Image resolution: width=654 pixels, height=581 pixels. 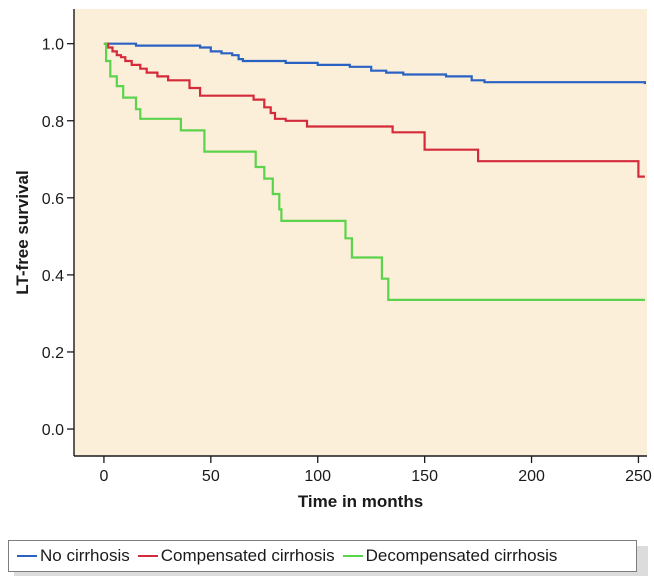 What do you see at coordinates (424, 476) in the screenshot?
I see `x-tick-label: 150` at bounding box center [424, 476].